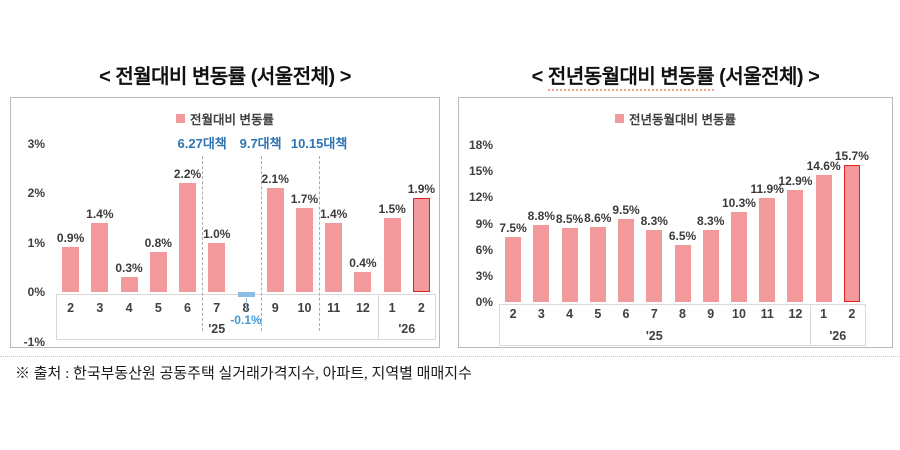 The height and width of the screenshot is (450, 900). I want to click on negative-bar-leader, so click(246, 303).